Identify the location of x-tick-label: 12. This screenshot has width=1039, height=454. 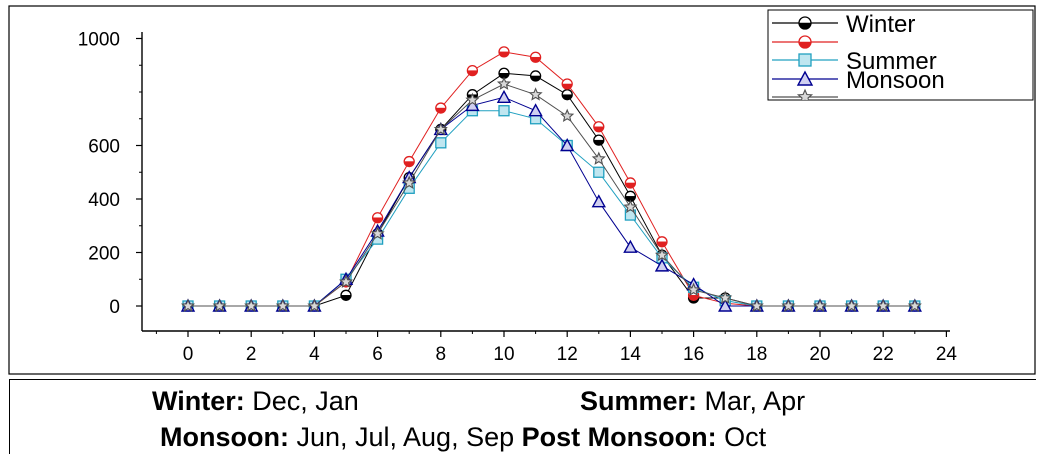
(567, 354).